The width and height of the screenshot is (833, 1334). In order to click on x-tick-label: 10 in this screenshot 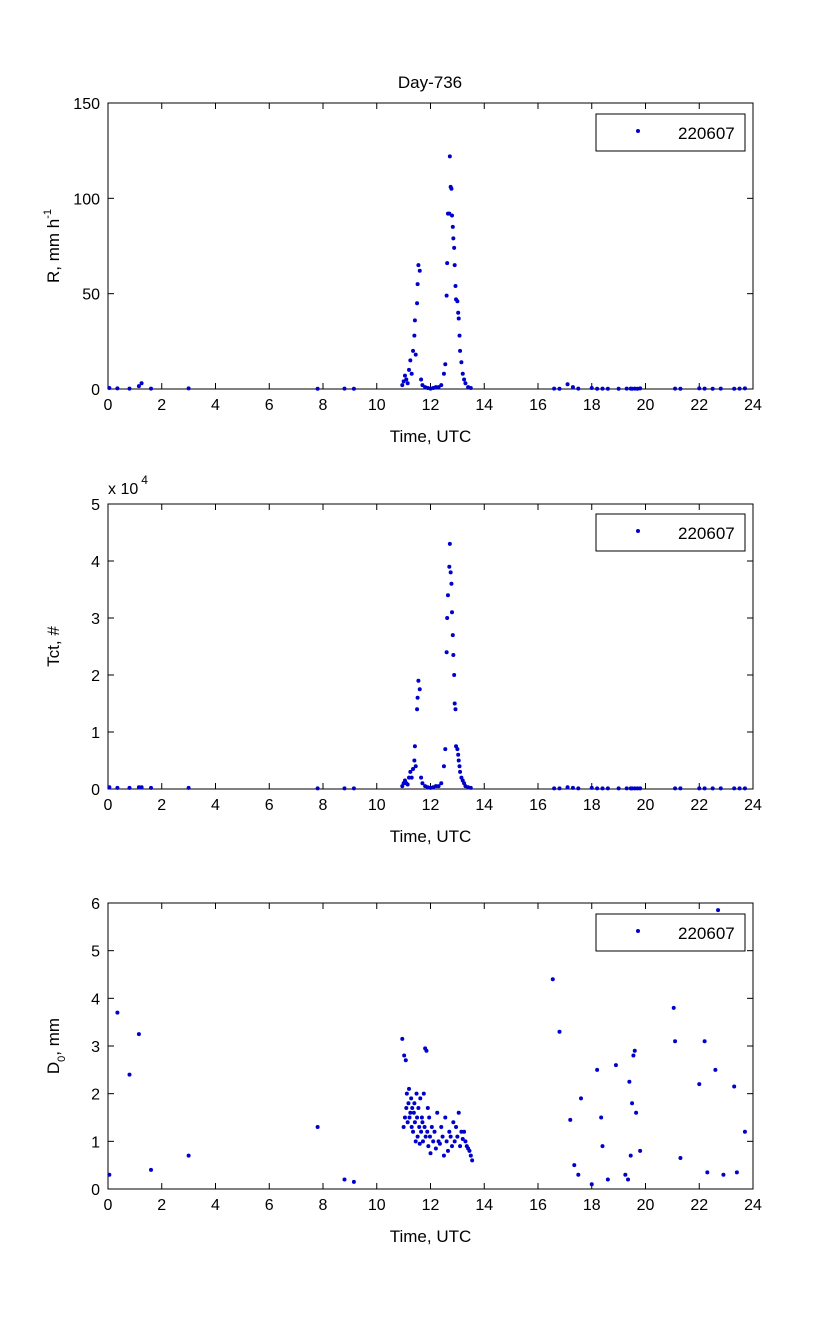, I will do `click(377, 805)`.